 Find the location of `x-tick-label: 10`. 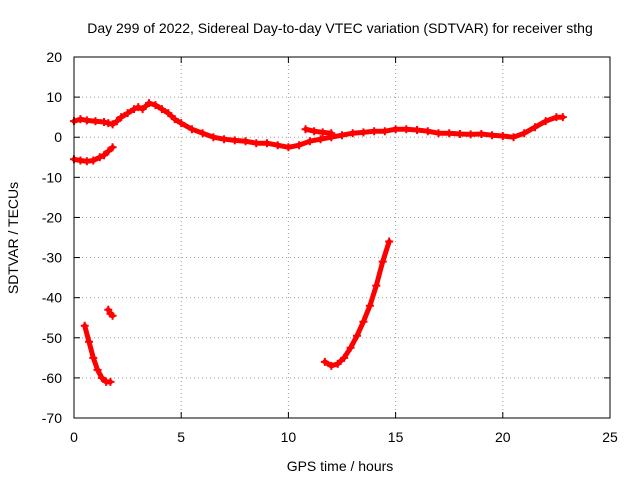

x-tick-label: 10 is located at coordinates (289, 437).